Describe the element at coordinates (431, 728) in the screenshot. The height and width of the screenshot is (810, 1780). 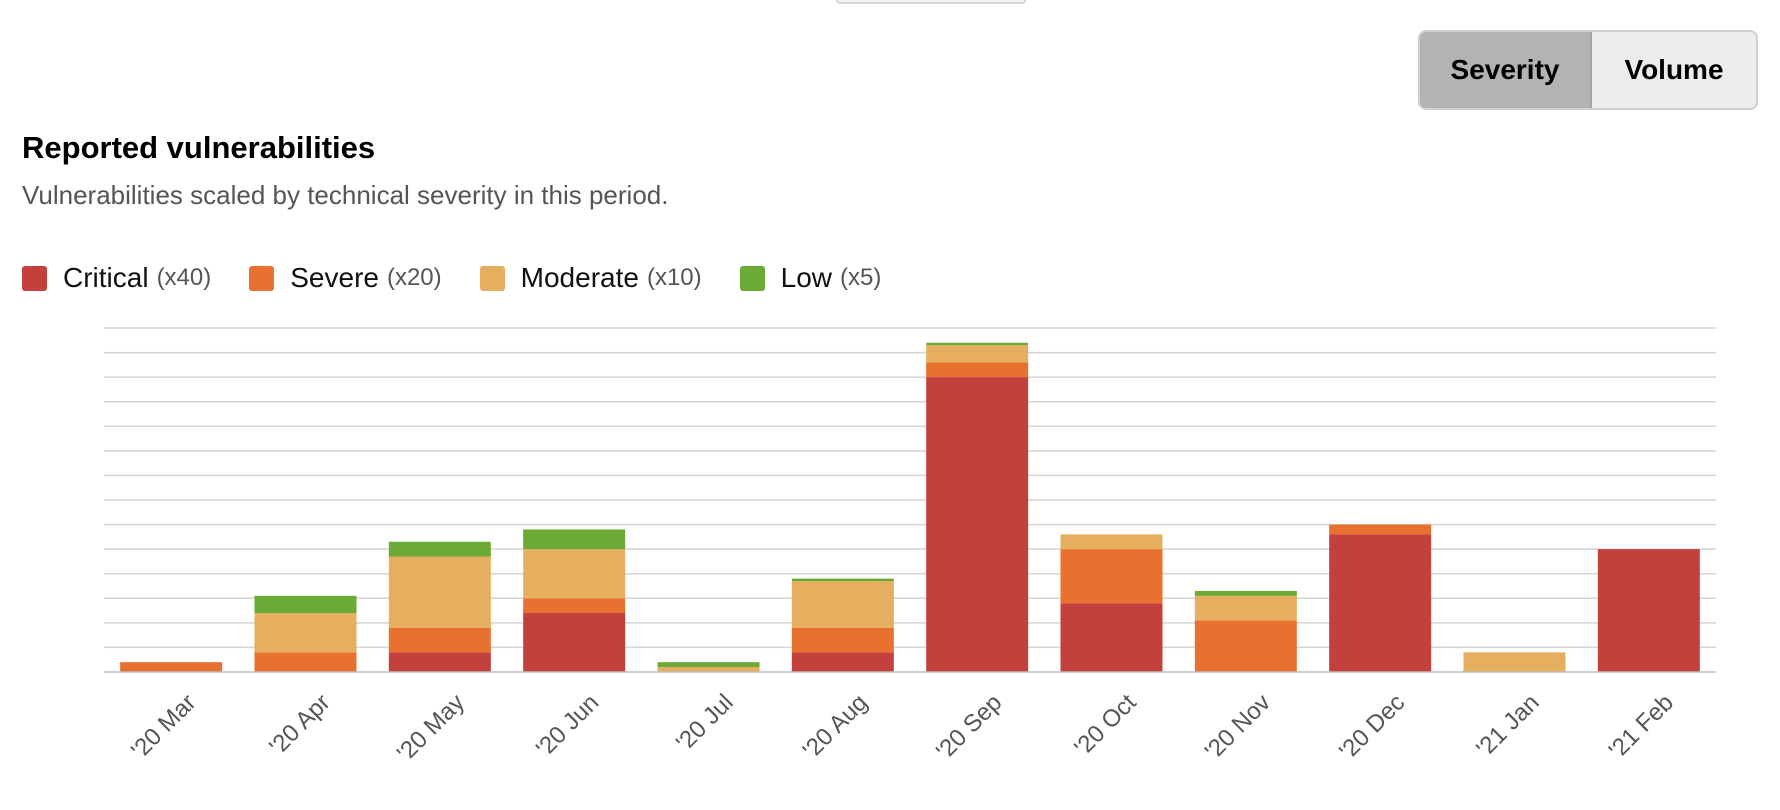
I see `x-tick-label: '20 May` at that location.